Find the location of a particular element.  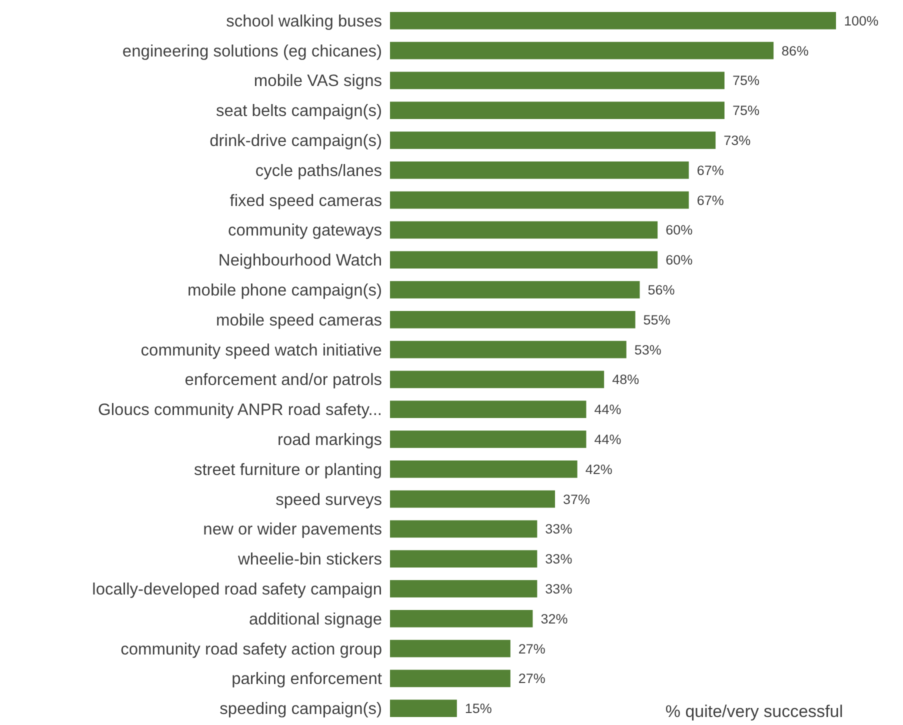

data-label: 53% is located at coordinates (648, 350).